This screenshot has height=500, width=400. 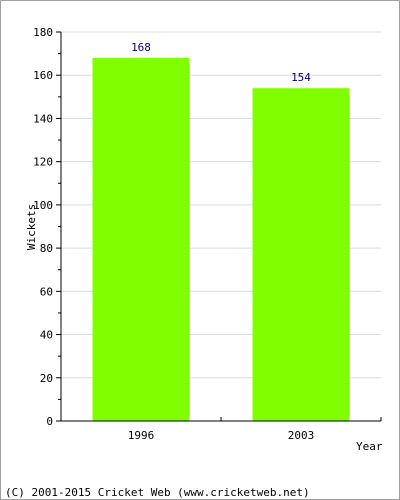 I want to click on y-tick-label: 40, so click(x=46, y=335).